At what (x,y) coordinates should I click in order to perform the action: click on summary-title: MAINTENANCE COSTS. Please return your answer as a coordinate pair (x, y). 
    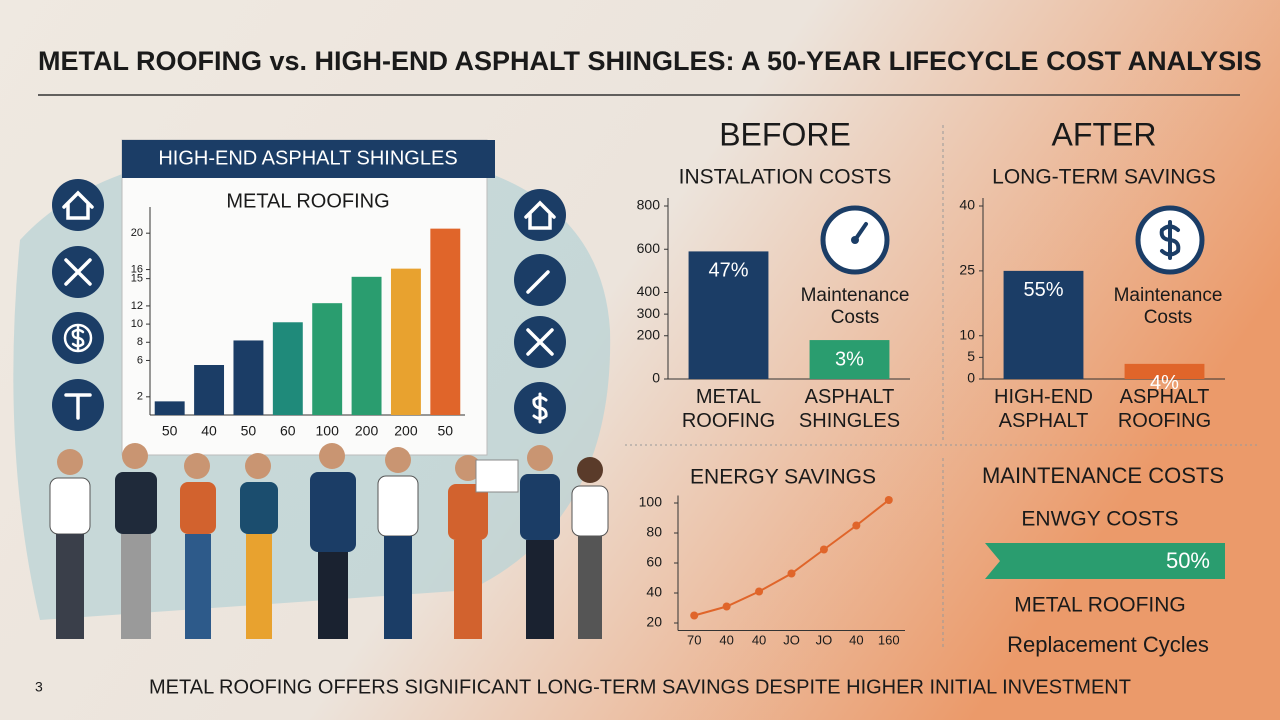
    Looking at the image, I should click on (1103, 475).